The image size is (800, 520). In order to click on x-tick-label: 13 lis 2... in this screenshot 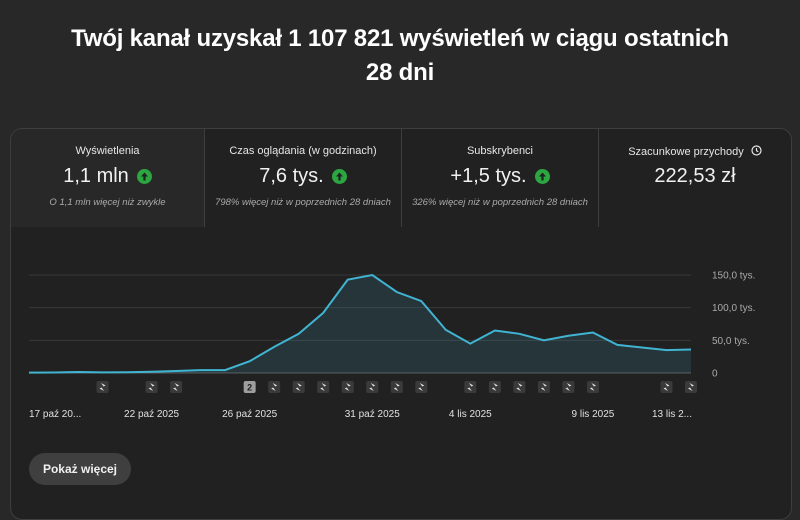, I will do `click(672, 414)`.